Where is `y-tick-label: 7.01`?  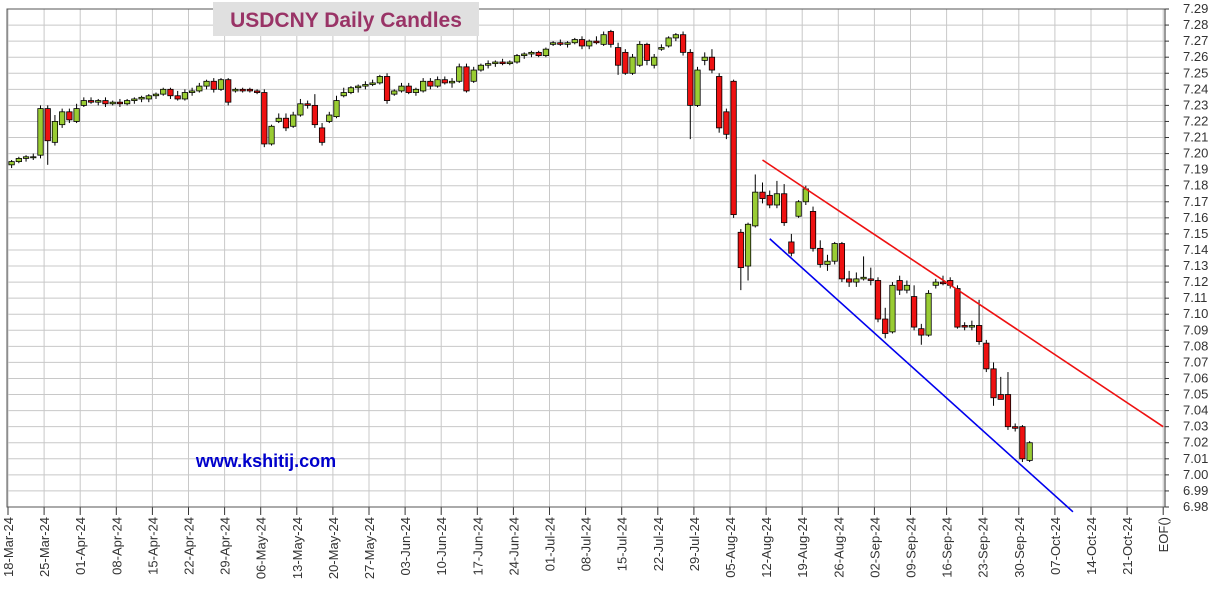
y-tick-label: 7.01 is located at coordinates (1195, 458).